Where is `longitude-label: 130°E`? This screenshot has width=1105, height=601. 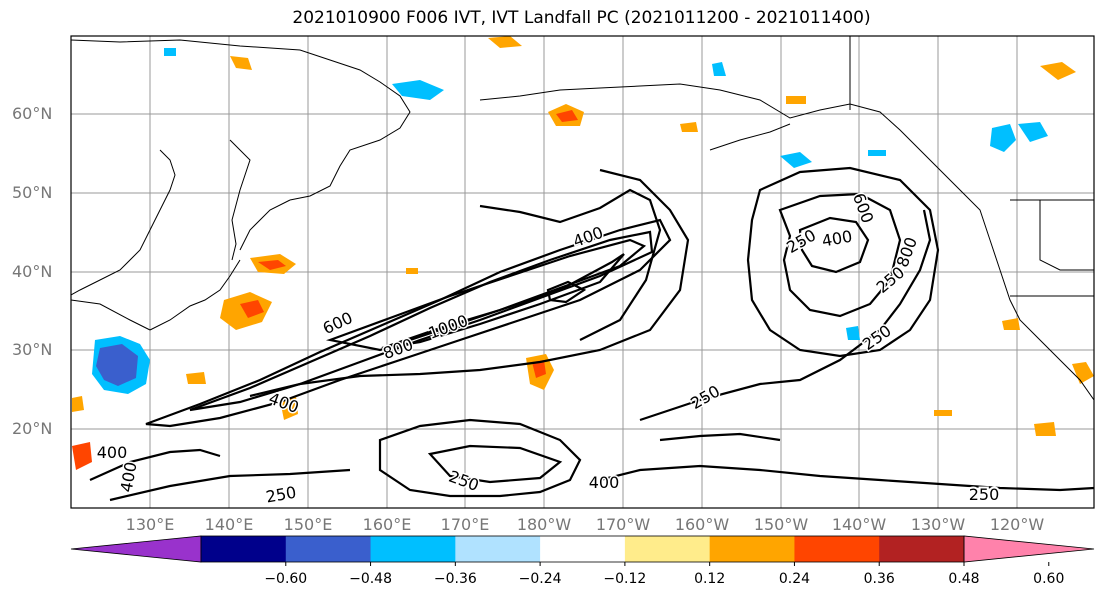 longitude-label: 130°E is located at coordinates (150, 524).